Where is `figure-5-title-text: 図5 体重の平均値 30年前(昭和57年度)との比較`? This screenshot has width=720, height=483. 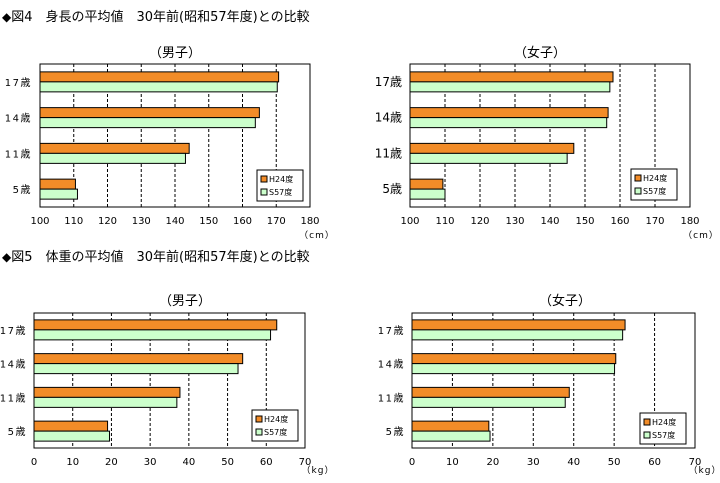
figure-5-title-text: 図5 体重の平均値 30年前(昭和57年度)との比較 is located at coordinates (160, 257).